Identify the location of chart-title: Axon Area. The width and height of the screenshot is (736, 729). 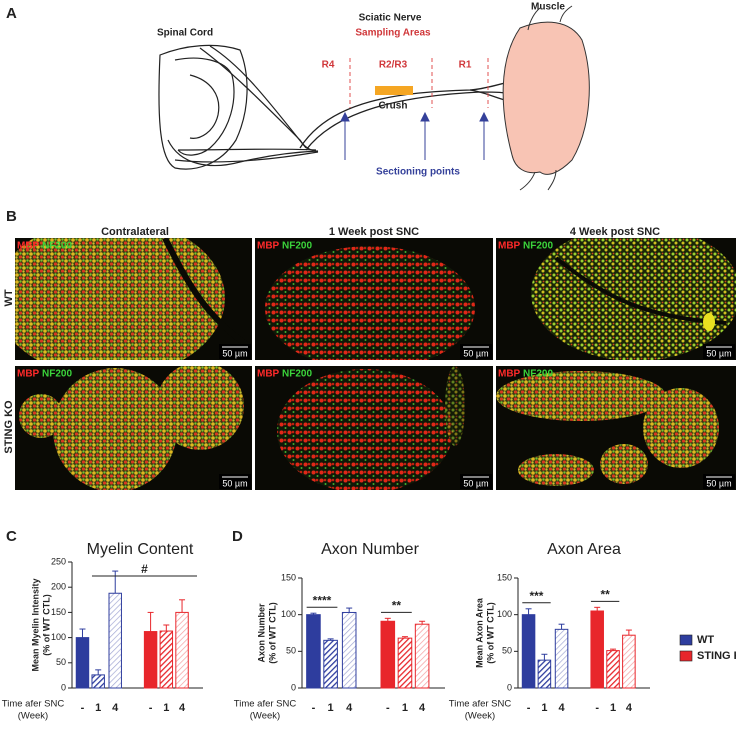
(584, 549).